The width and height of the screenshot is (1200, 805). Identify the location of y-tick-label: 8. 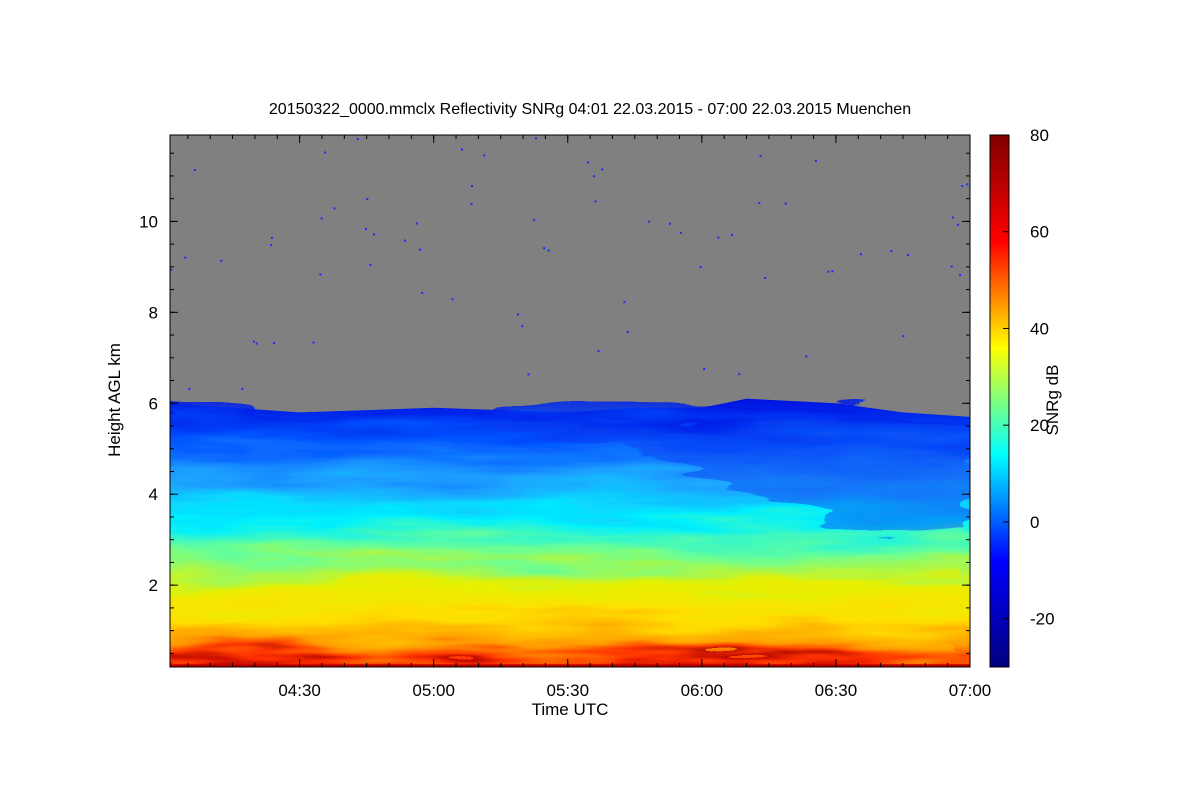
(153, 312).